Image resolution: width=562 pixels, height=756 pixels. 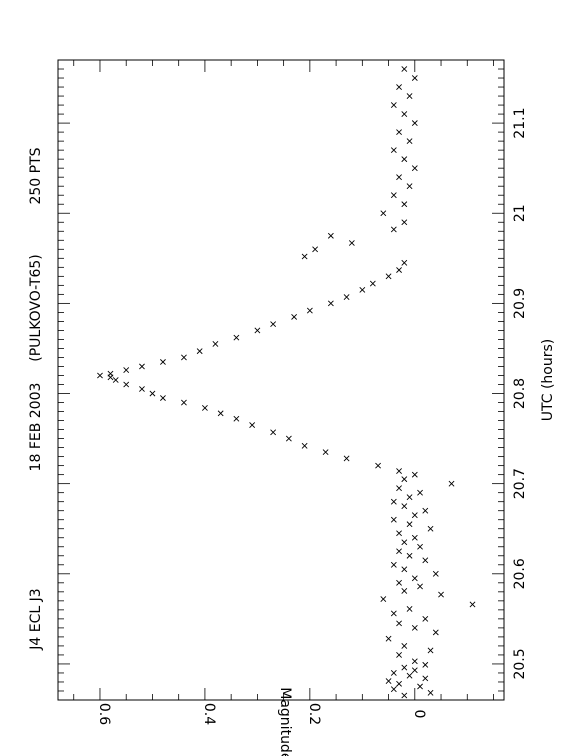 What do you see at coordinates (285, 721) in the screenshot?
I see `y-axis-label: Magnitudes` at bounding box center [285, 721].